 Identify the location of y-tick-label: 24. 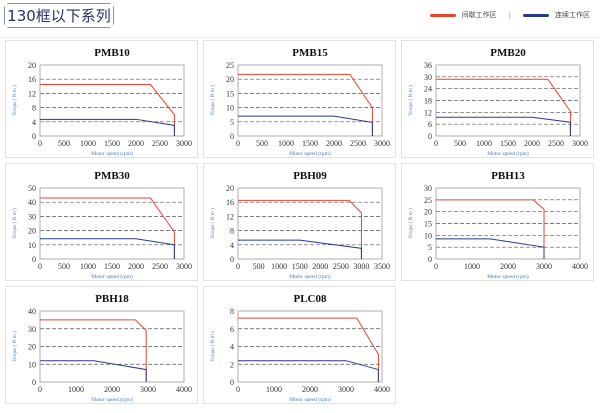
(428, 89).